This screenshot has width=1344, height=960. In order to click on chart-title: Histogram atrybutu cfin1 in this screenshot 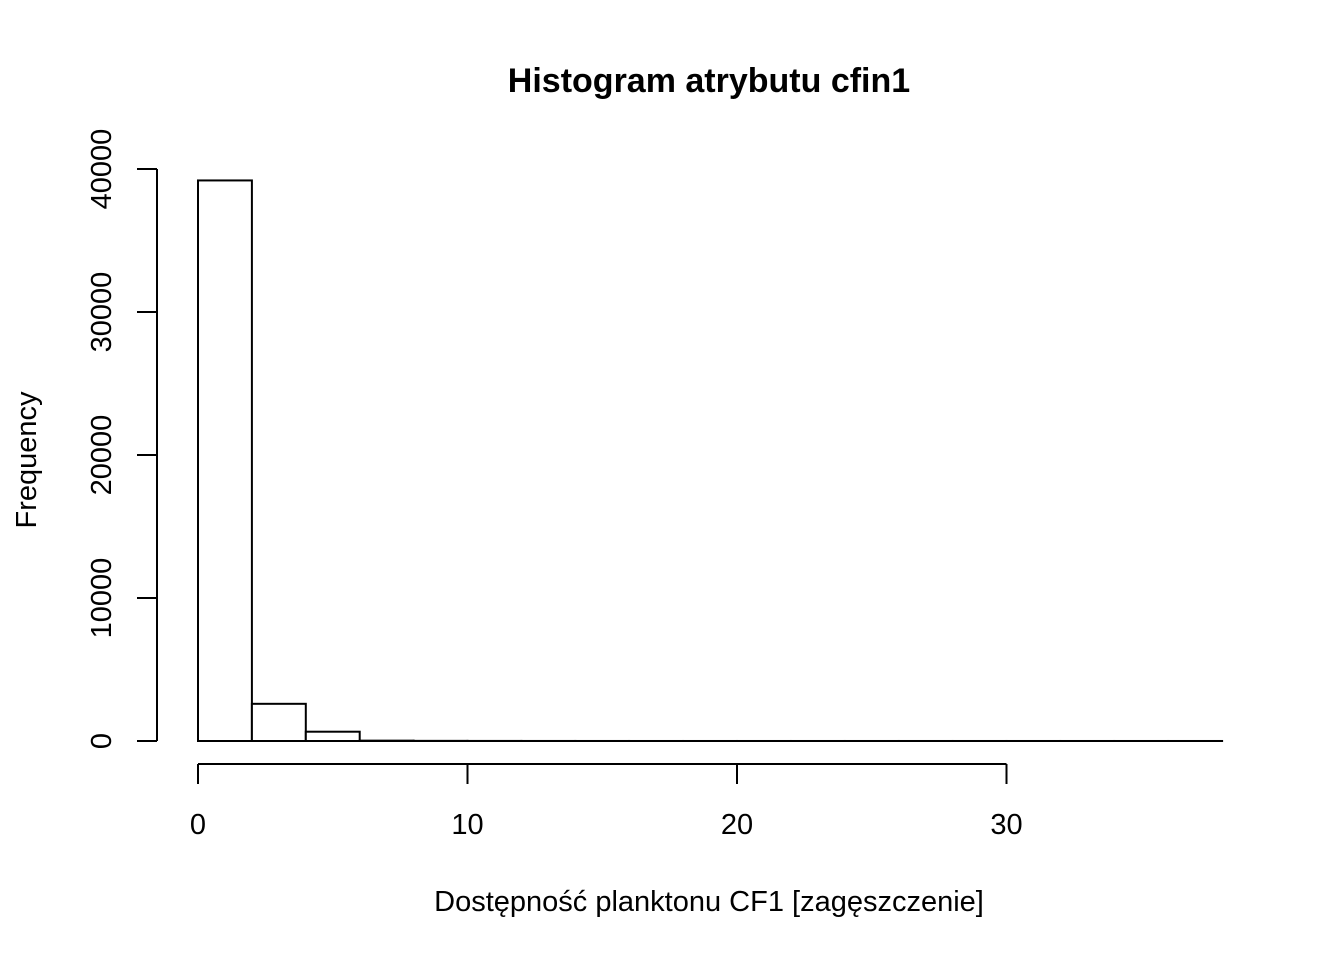, I will do `click(709, 81)`.